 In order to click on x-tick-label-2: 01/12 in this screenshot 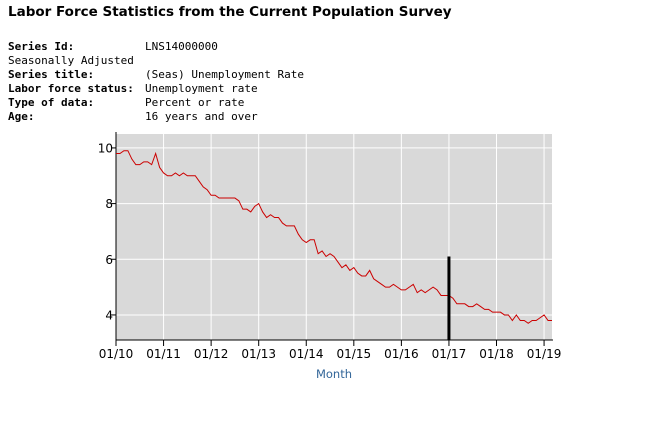, I will do `click(211, 354)`.